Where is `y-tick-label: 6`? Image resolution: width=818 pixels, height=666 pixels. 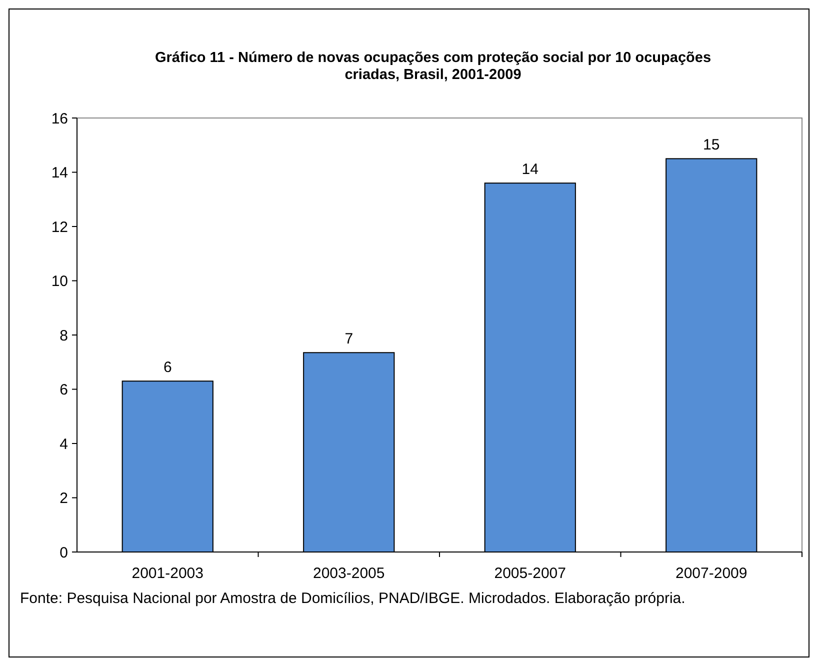
y-tick-label: 6 is located at coordinates (64, 390).